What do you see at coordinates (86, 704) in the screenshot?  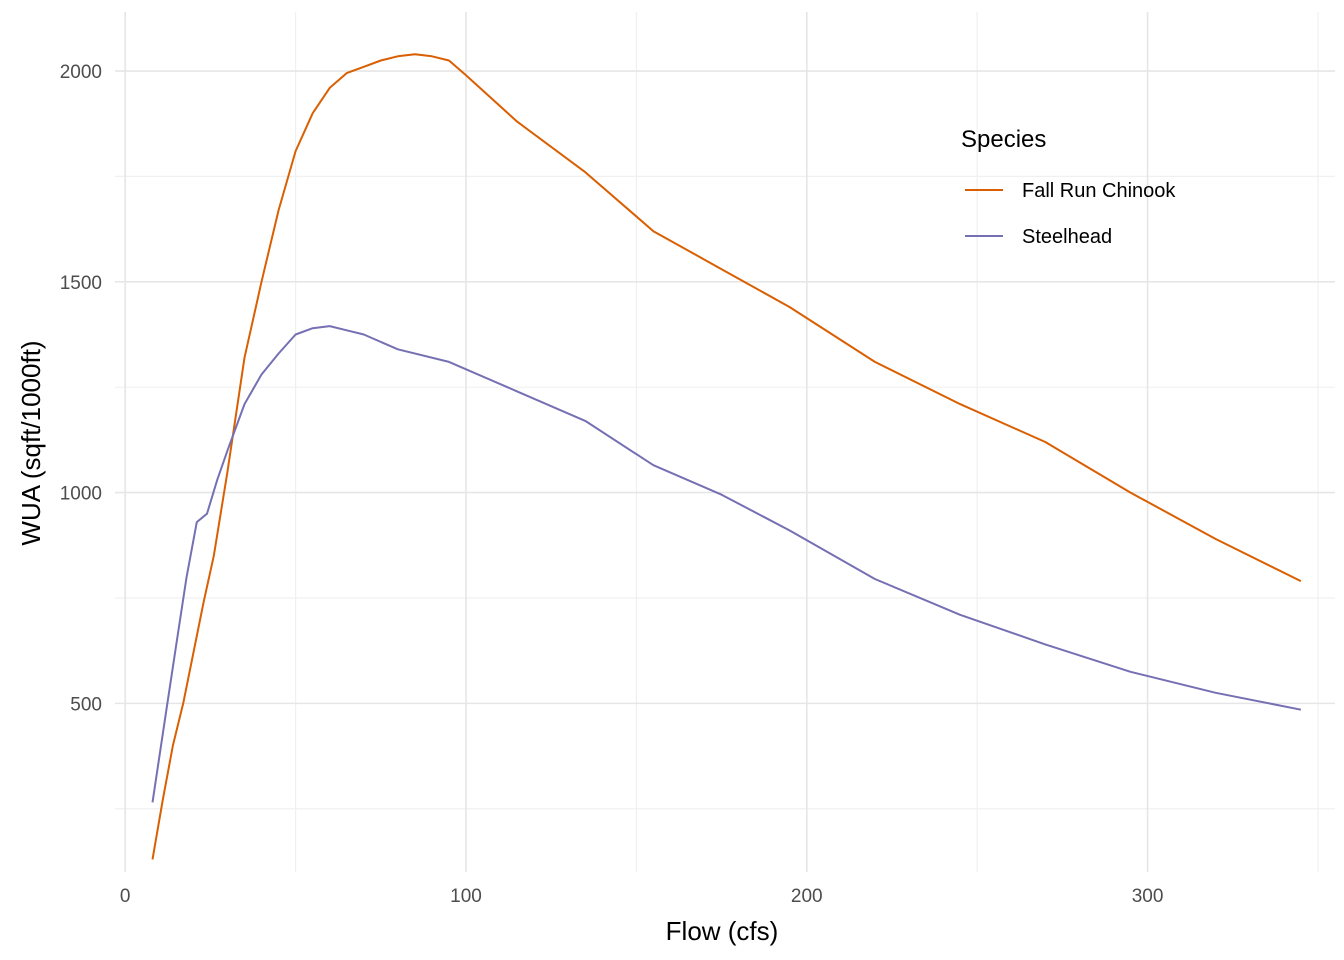 I see `y-tick-label: 500` at bounding box center [86, 704].